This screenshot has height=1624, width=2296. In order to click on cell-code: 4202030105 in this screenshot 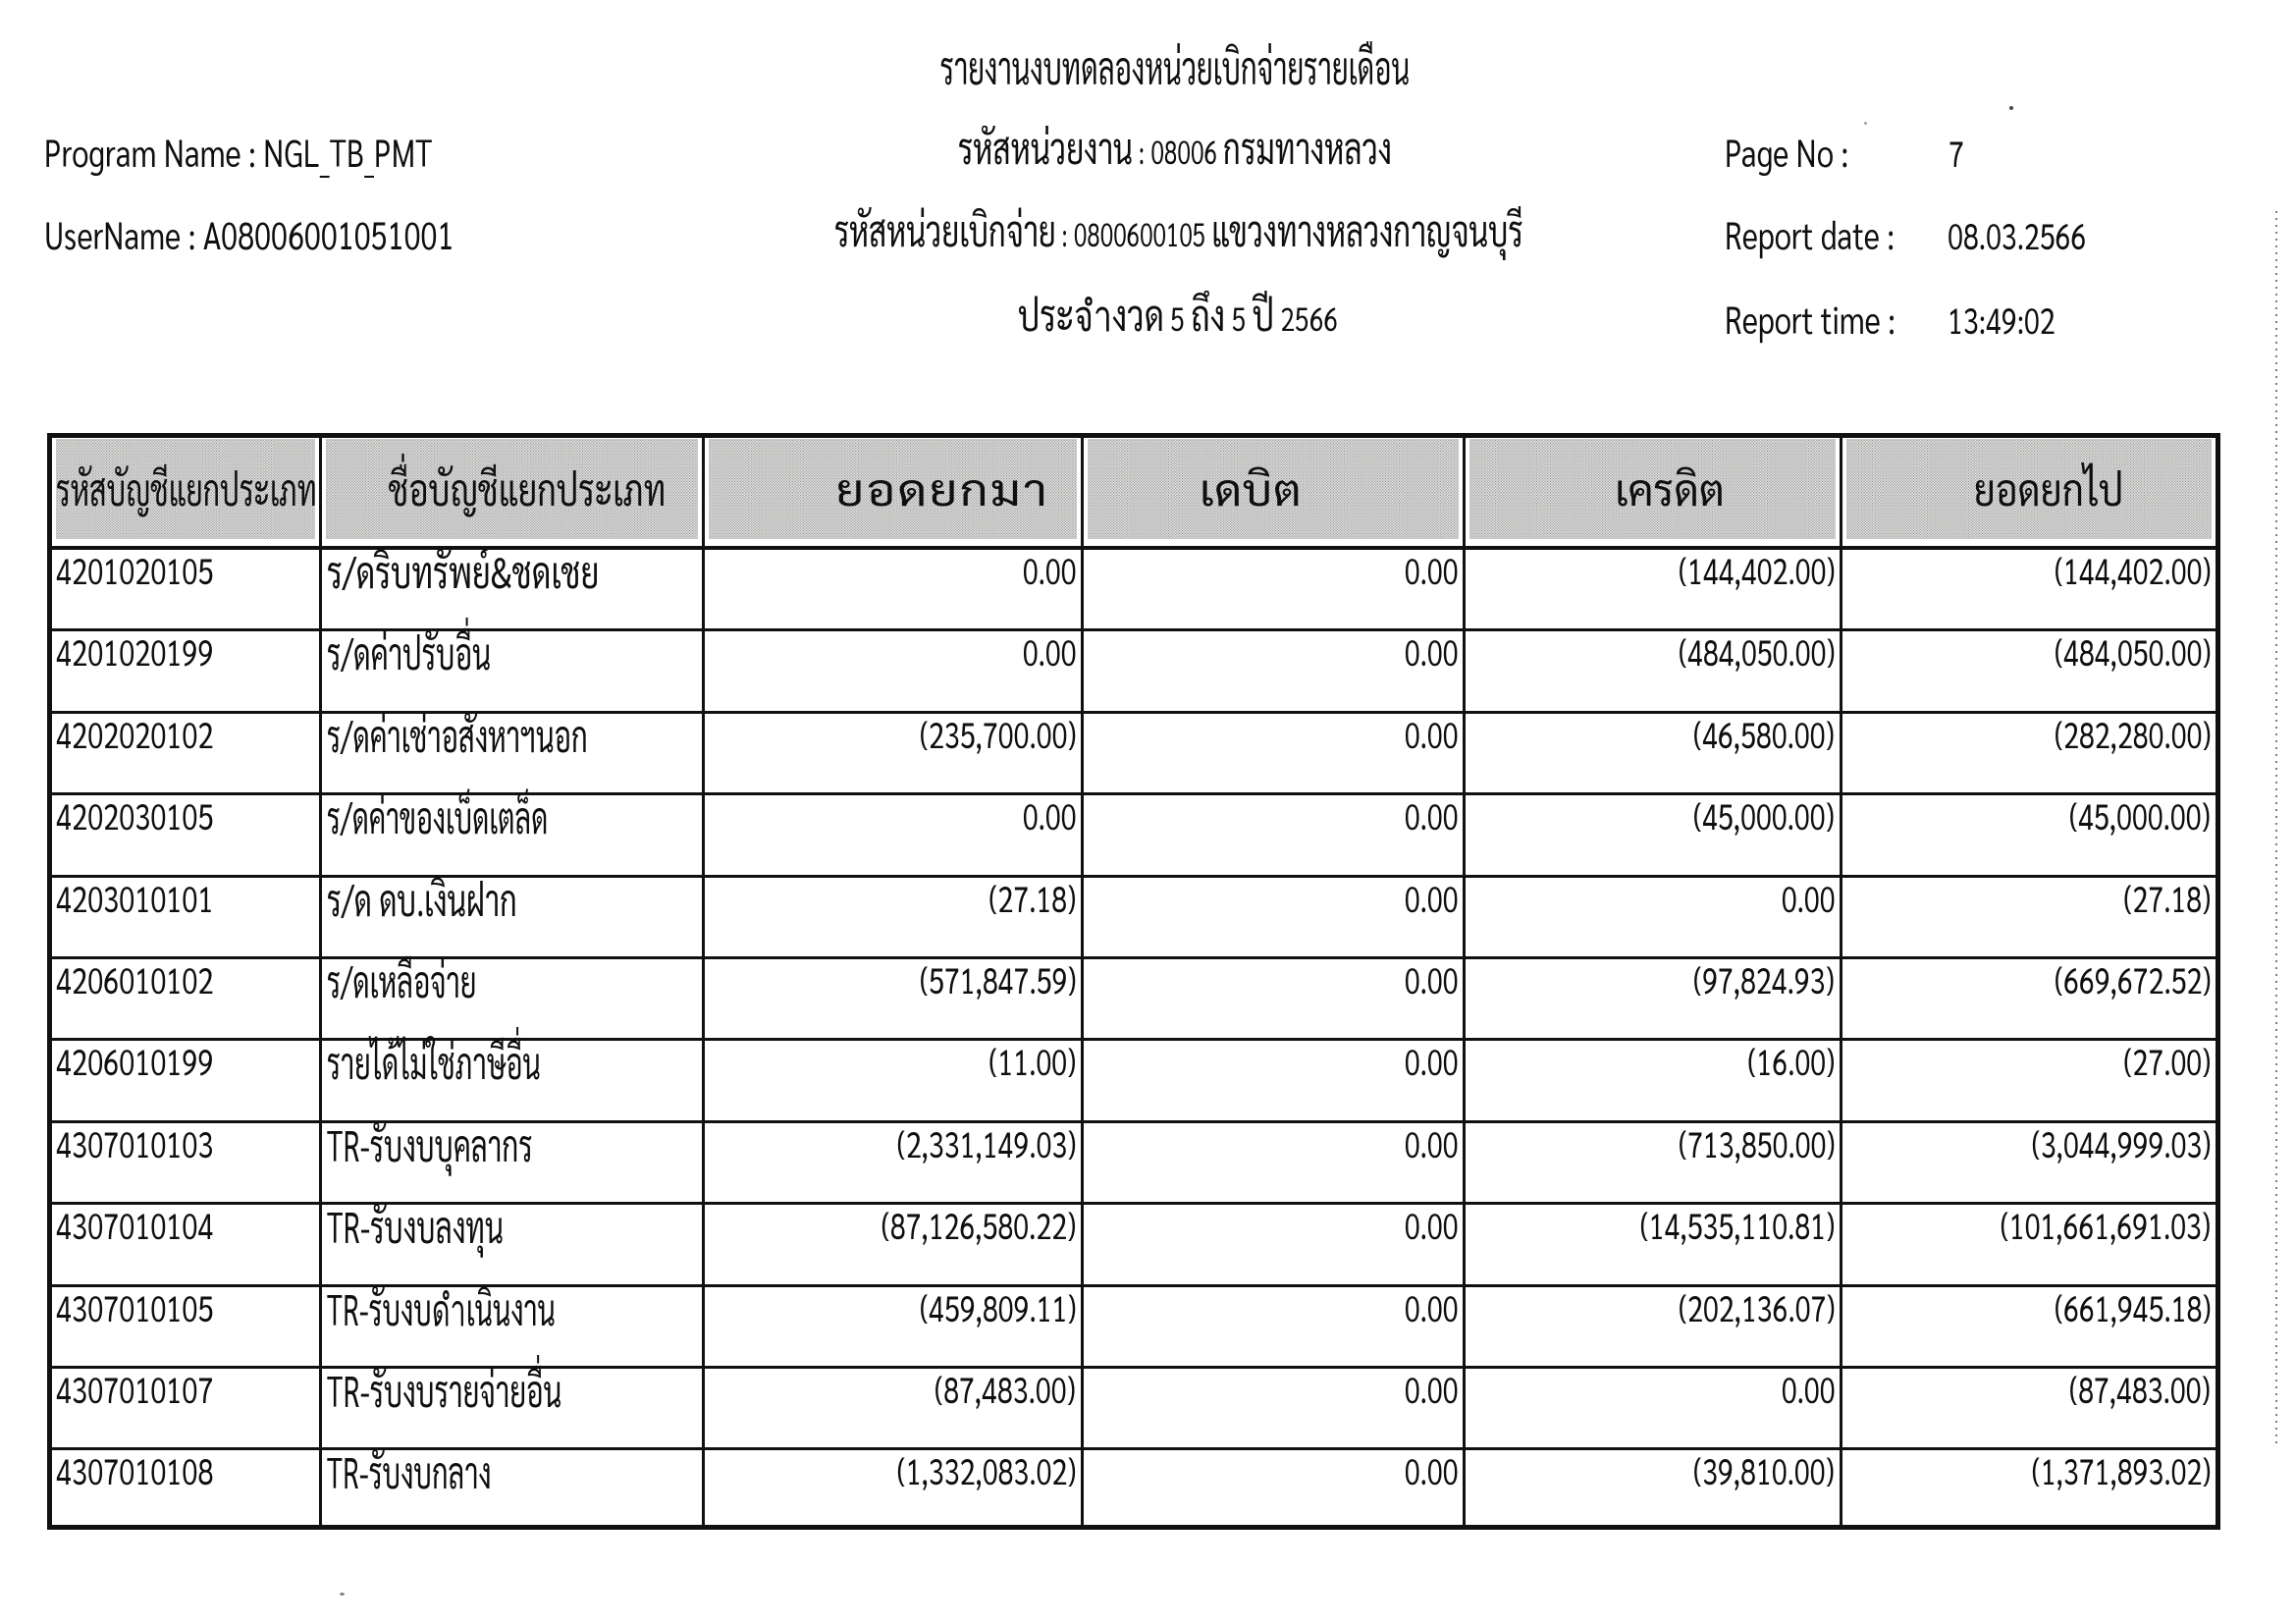, I will do `click(187, 836)`.